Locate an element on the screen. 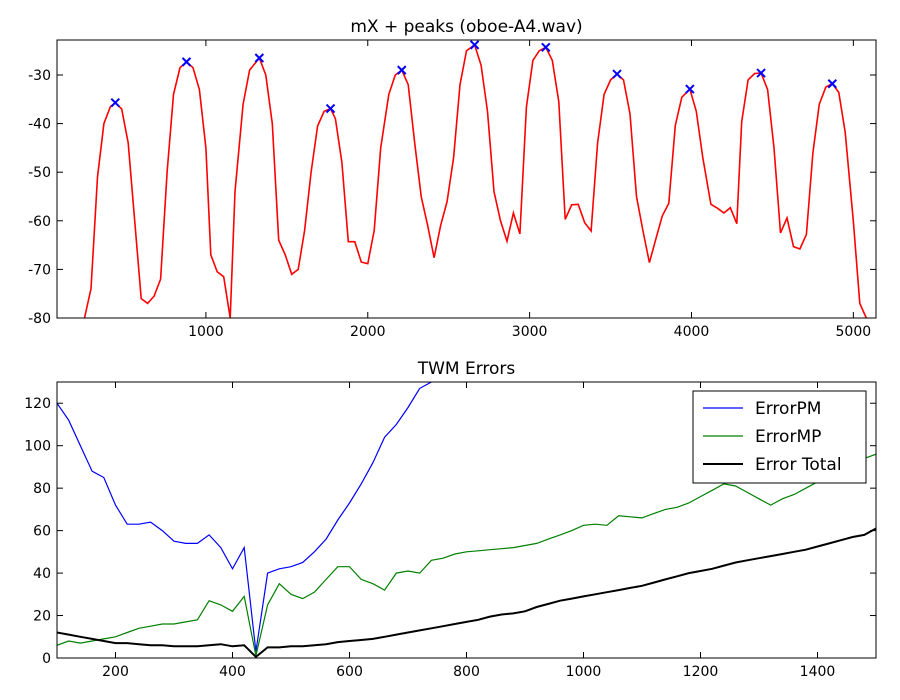 The image size is (900, 700). x-tick-label: 1200 is located at coordinates (701, 672).